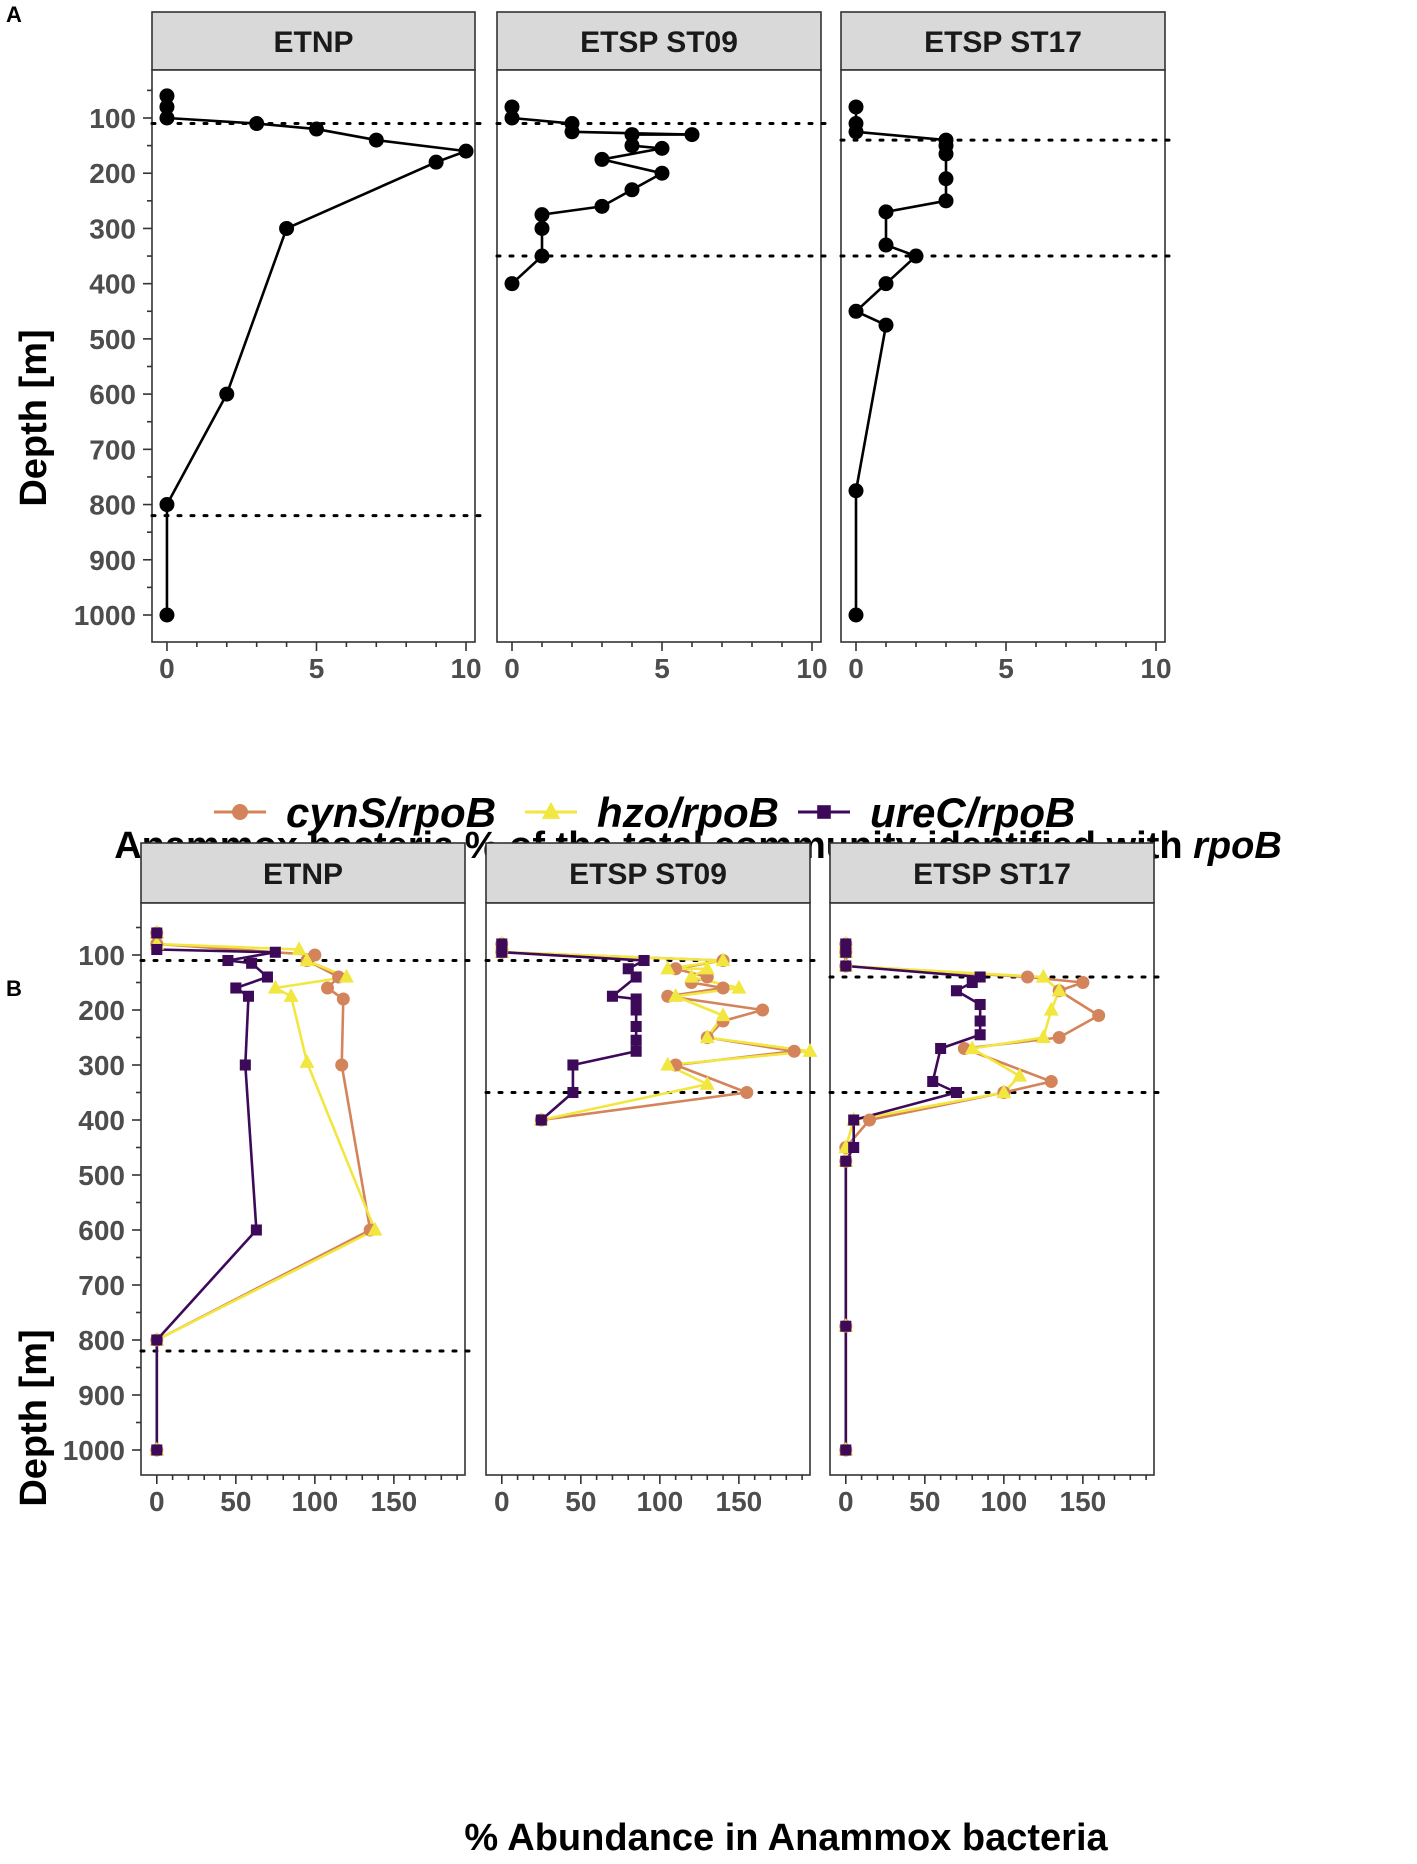 Image resolution: width=1417 pixels, height=1864 pixels. What do you see at coordinates (112, 505) in the screenshot?
I see `a-facet-0-y-tick-label: 800` at bounding box center [112, 505].